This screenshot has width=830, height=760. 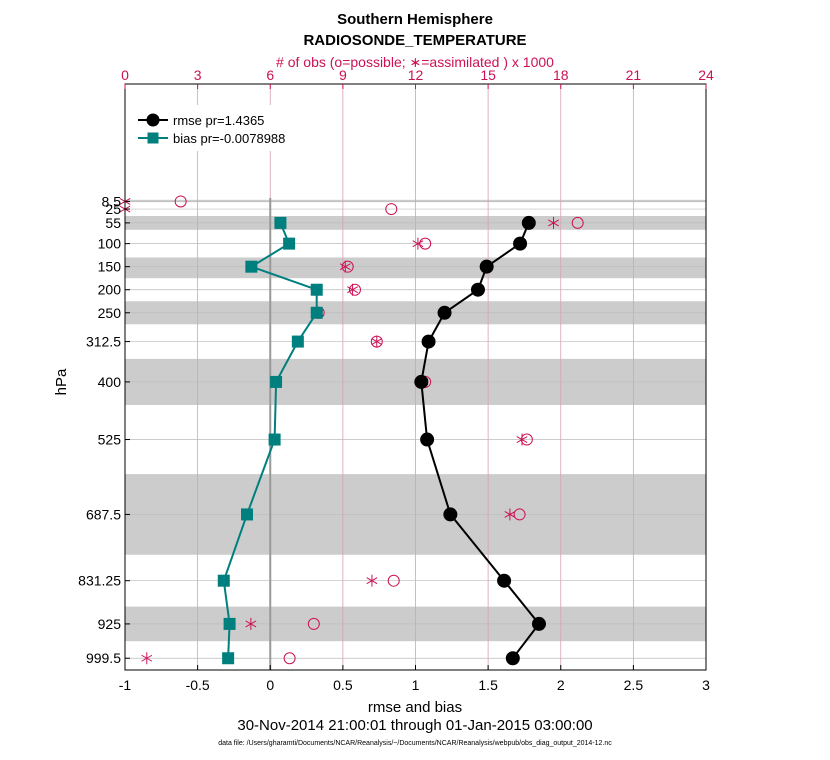 I want to click on y-tick-label: 55, so click(x=113, y=223).